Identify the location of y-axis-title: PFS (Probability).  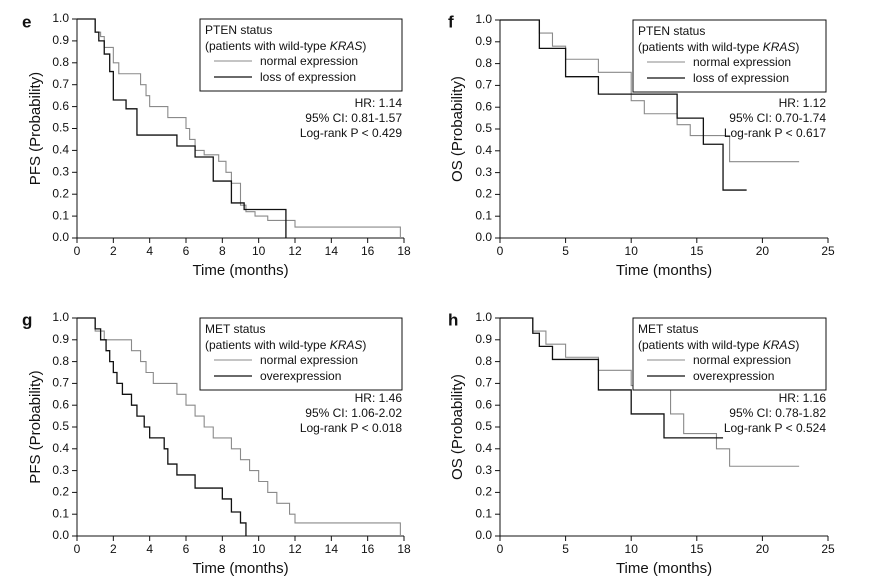
(35, 128).